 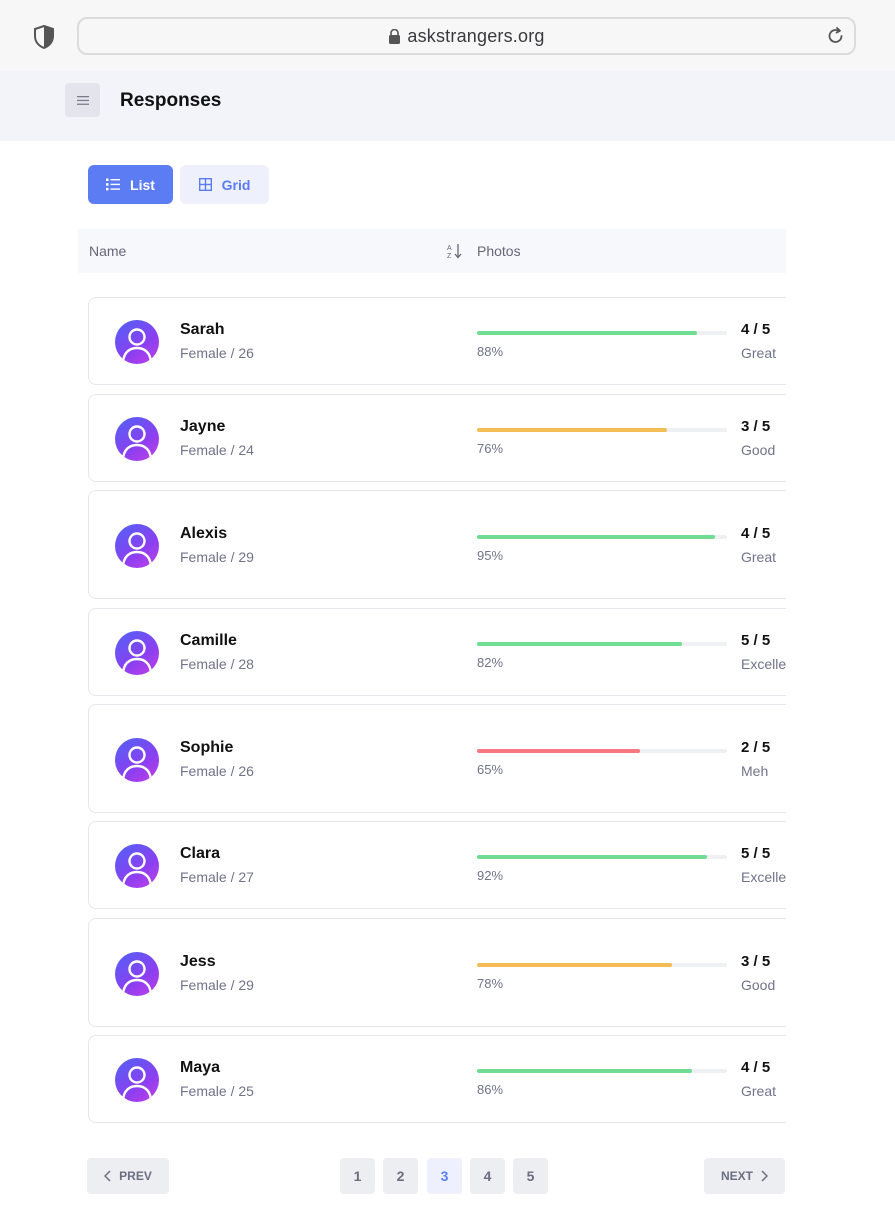 I want to click on address-bar: askstrangers.org, so click(x=466, y=36).